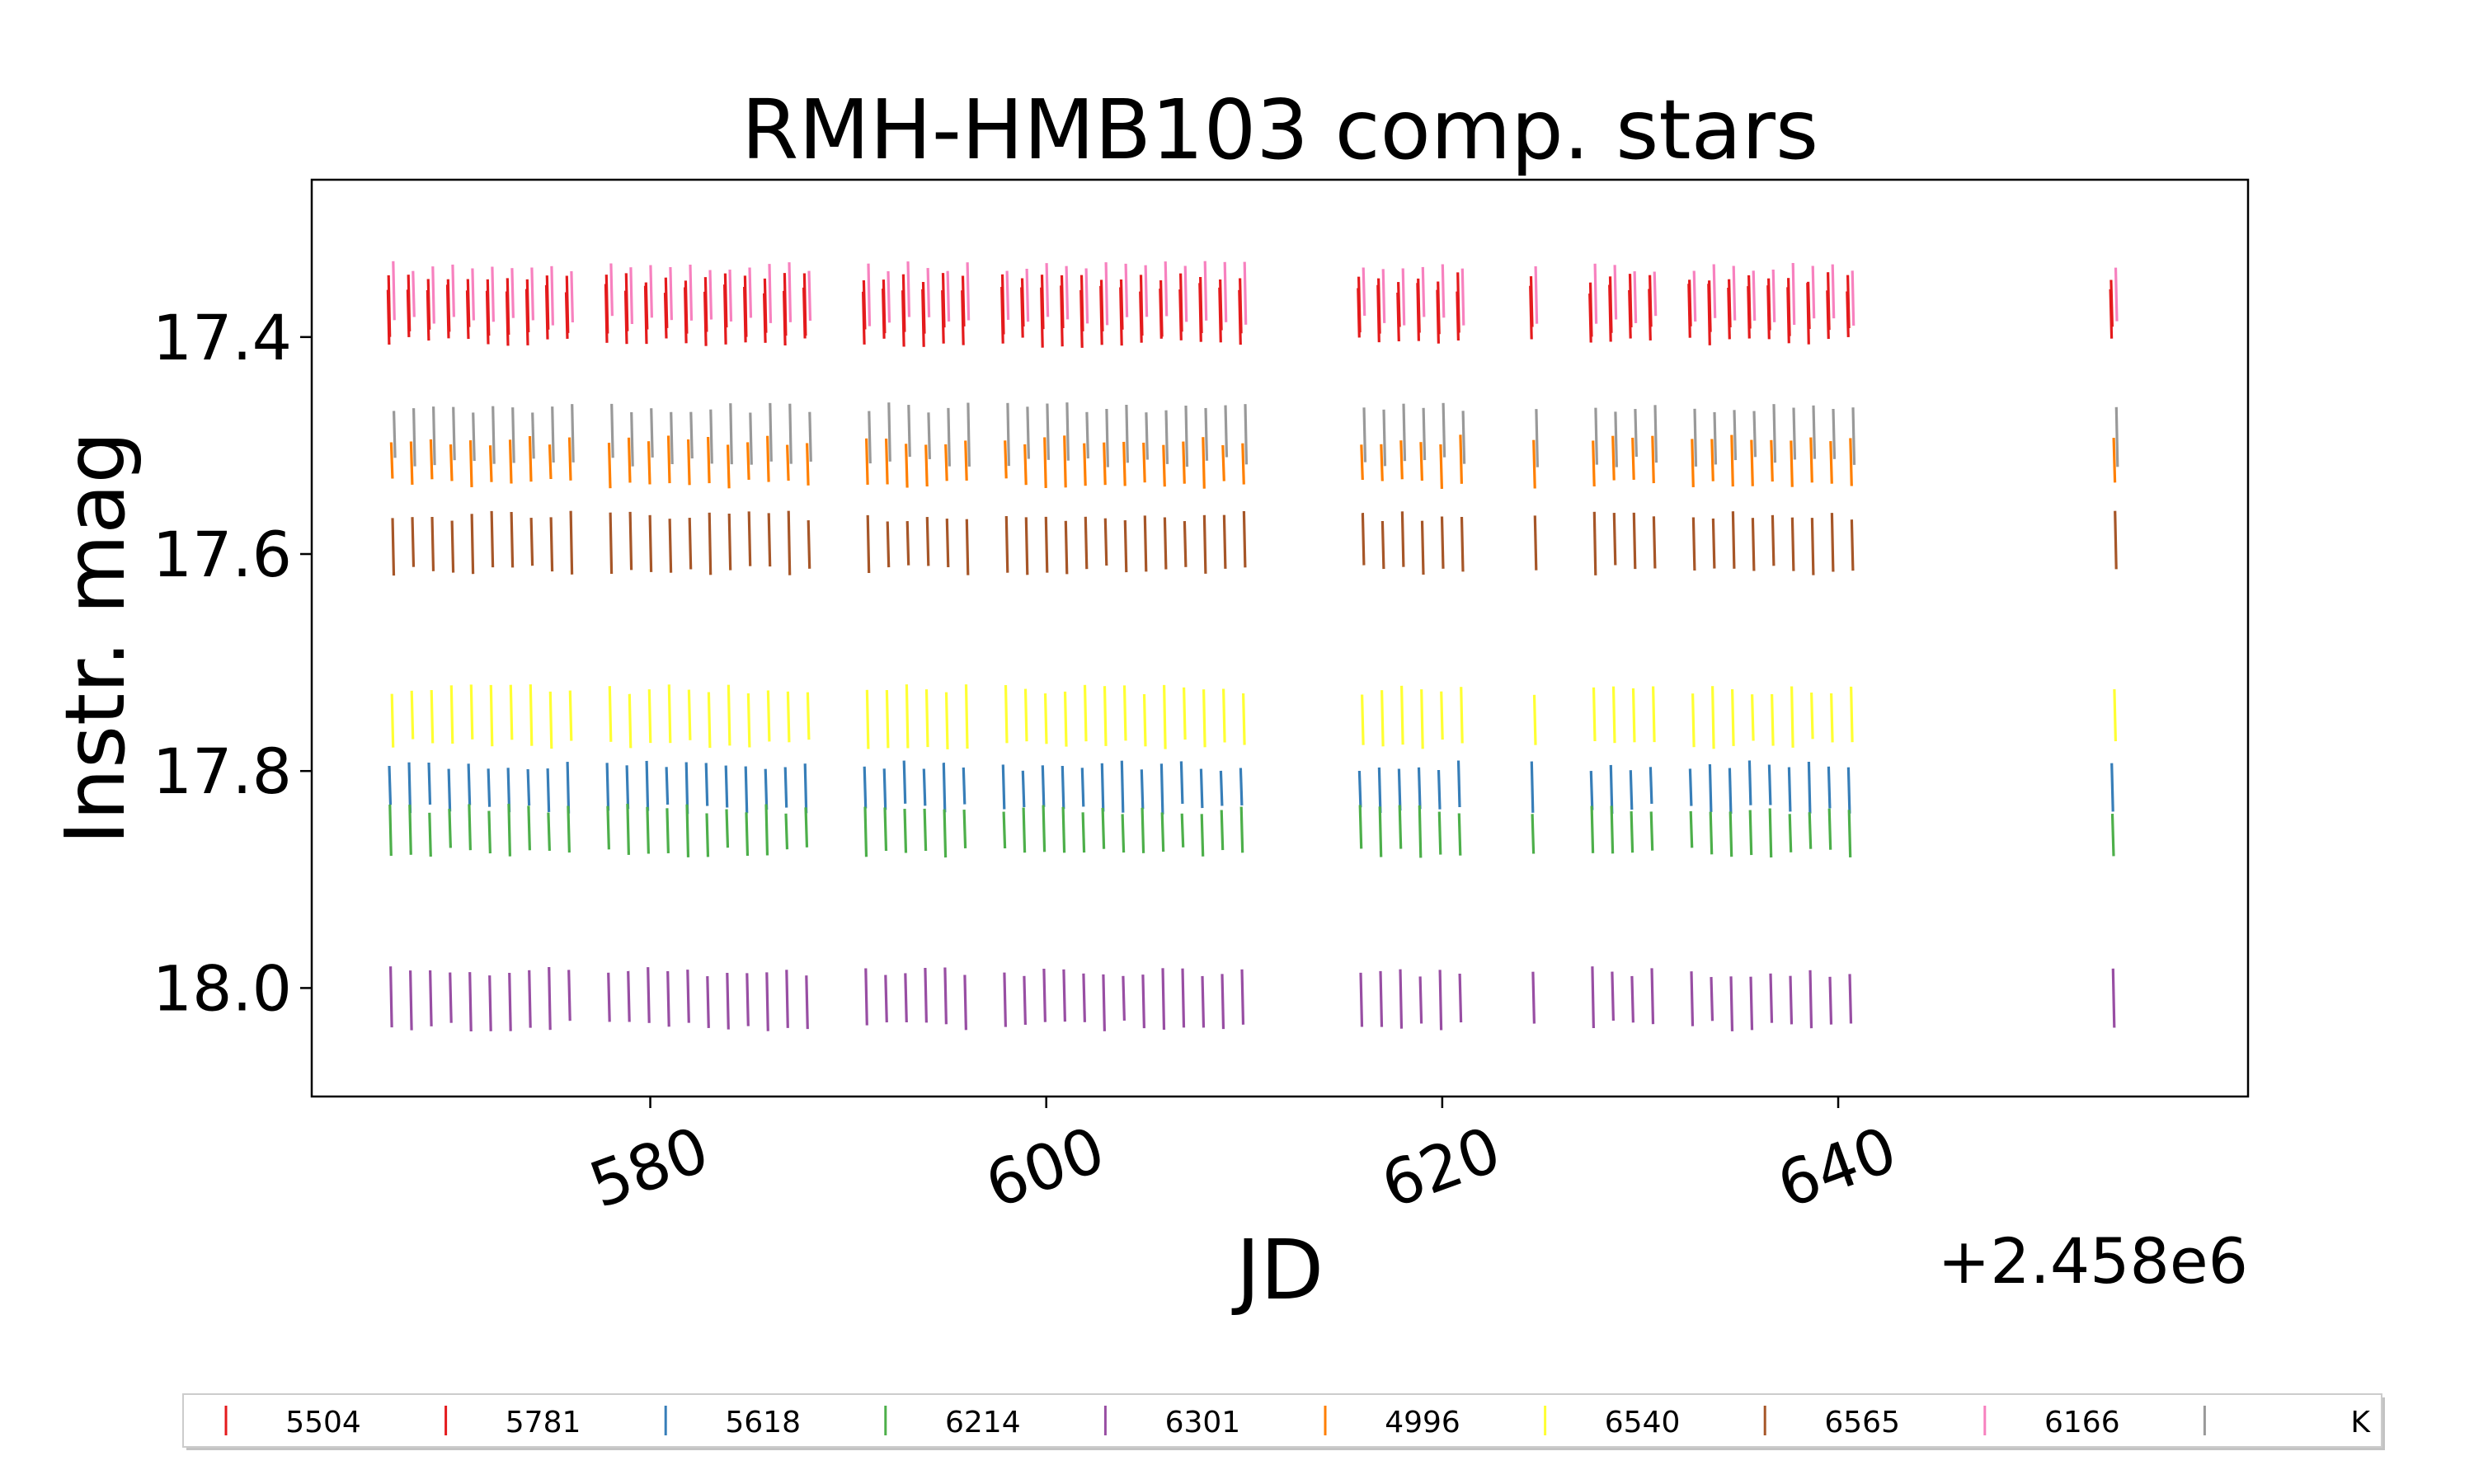  I want to click on legend-entry: 4996, so click(1392, 1422).